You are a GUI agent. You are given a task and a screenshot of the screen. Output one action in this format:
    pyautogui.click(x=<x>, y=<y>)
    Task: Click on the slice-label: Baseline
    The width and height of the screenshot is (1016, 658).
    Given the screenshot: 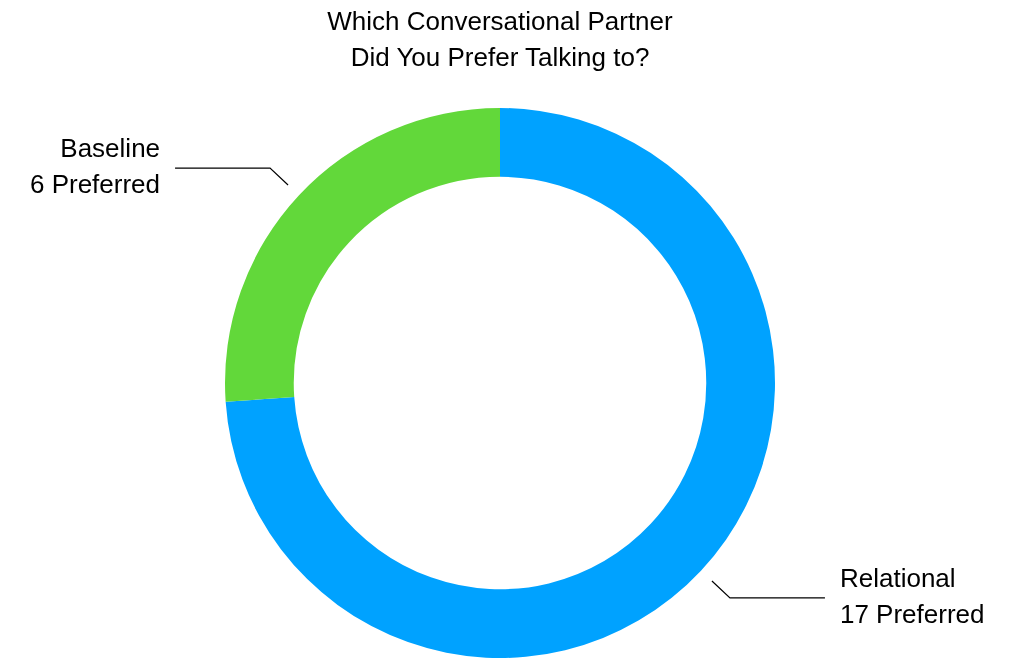 What is the action you would take?
    pyautogui.click(x=110, y=148)
    